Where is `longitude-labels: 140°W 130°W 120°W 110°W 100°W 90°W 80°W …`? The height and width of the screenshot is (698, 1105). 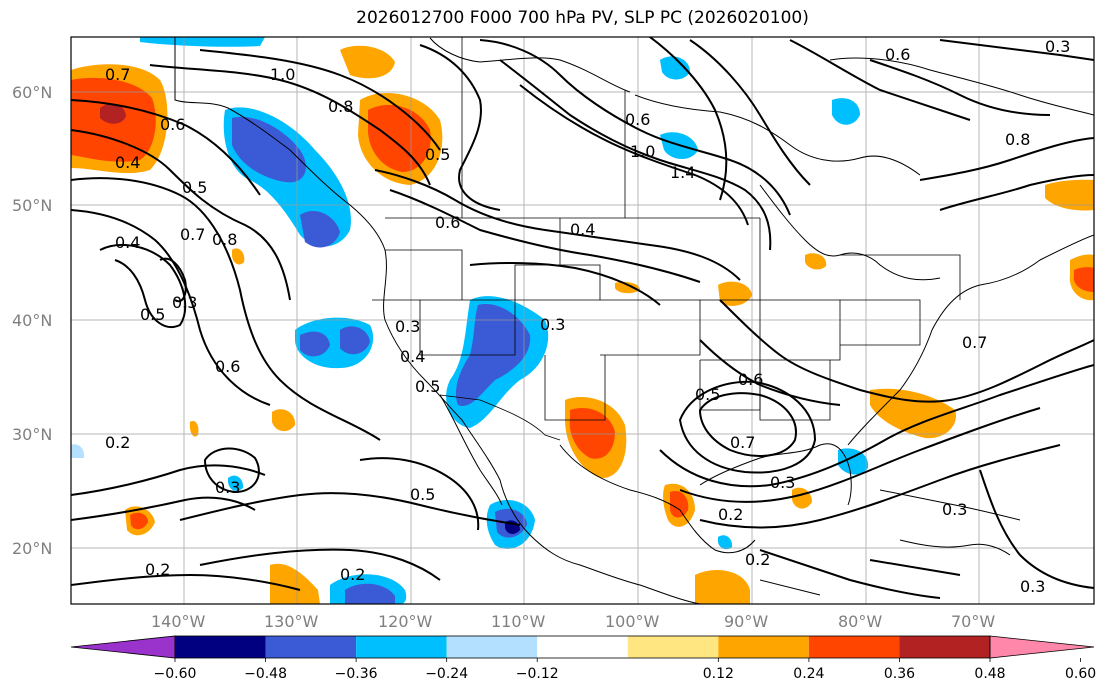
longitude-labels: 140°W 130°W 120°W 110°W 100°W 90°W 80°W … is located at coordinates (573, 621).